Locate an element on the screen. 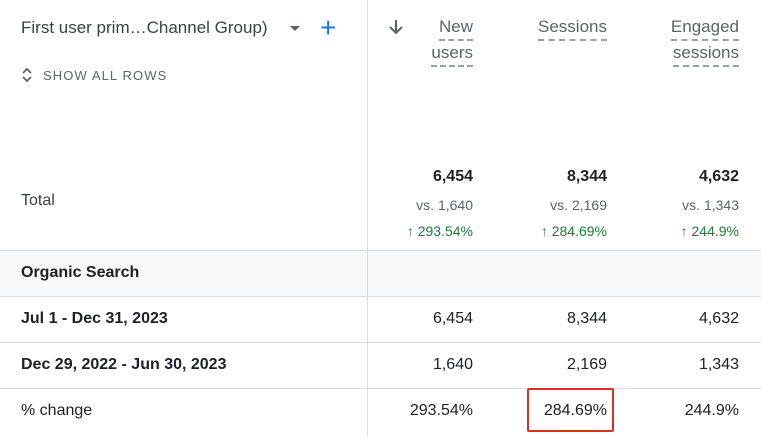 The image size is (761, 436). metric-header-sessions: Sessions is located at coordinates (572, 28).